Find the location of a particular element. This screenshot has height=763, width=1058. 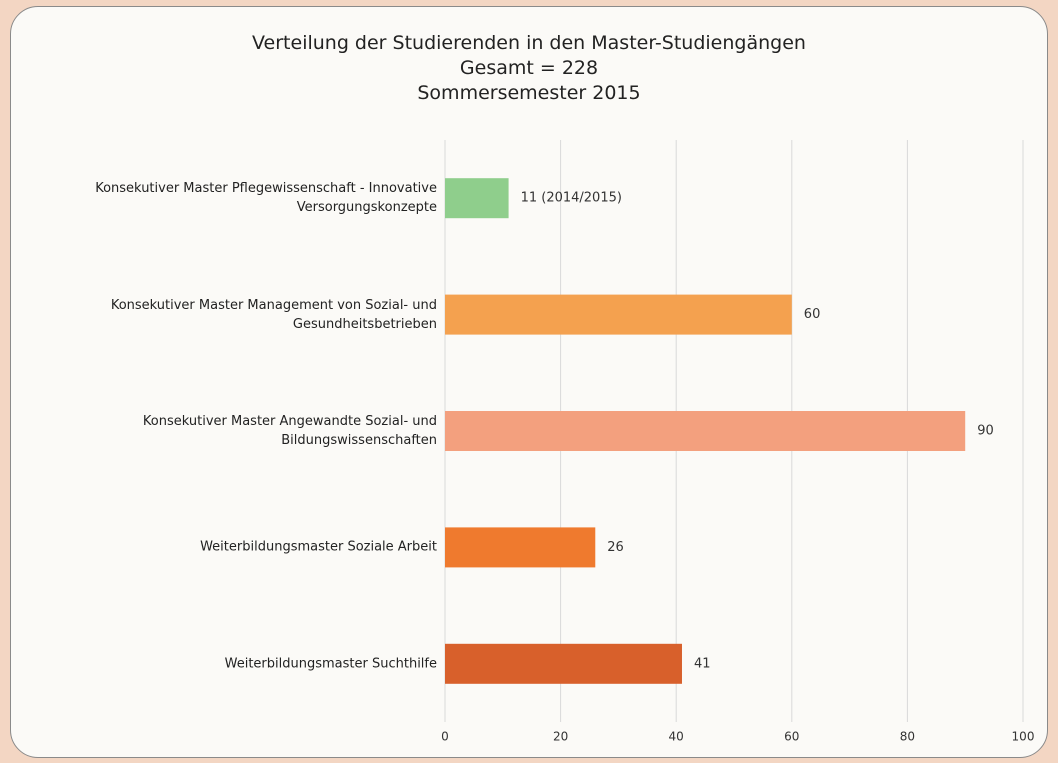

chart-title: Sommersemester 2015 is located at coordinates (529, 93).